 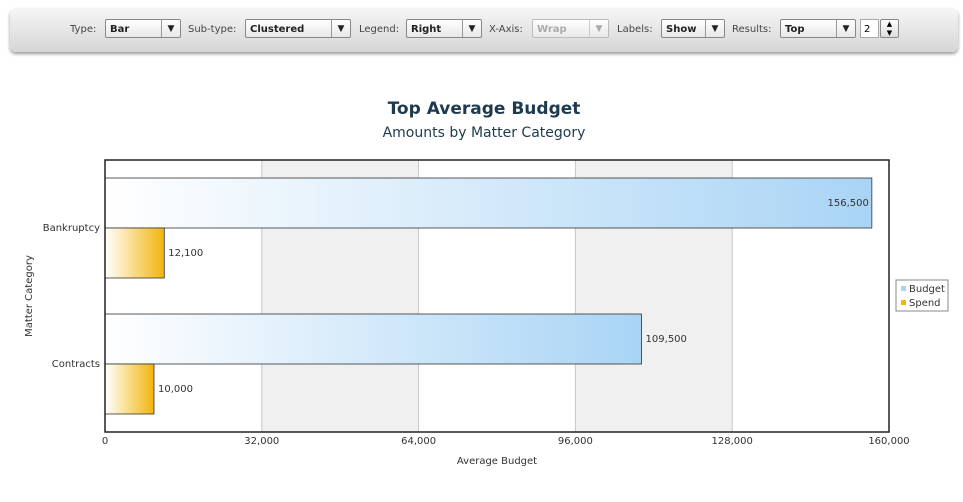 What do you see at coordinates (175, 389) in the screenshot?
I see `value-label: 10,000` at bounding box center [175, 389].